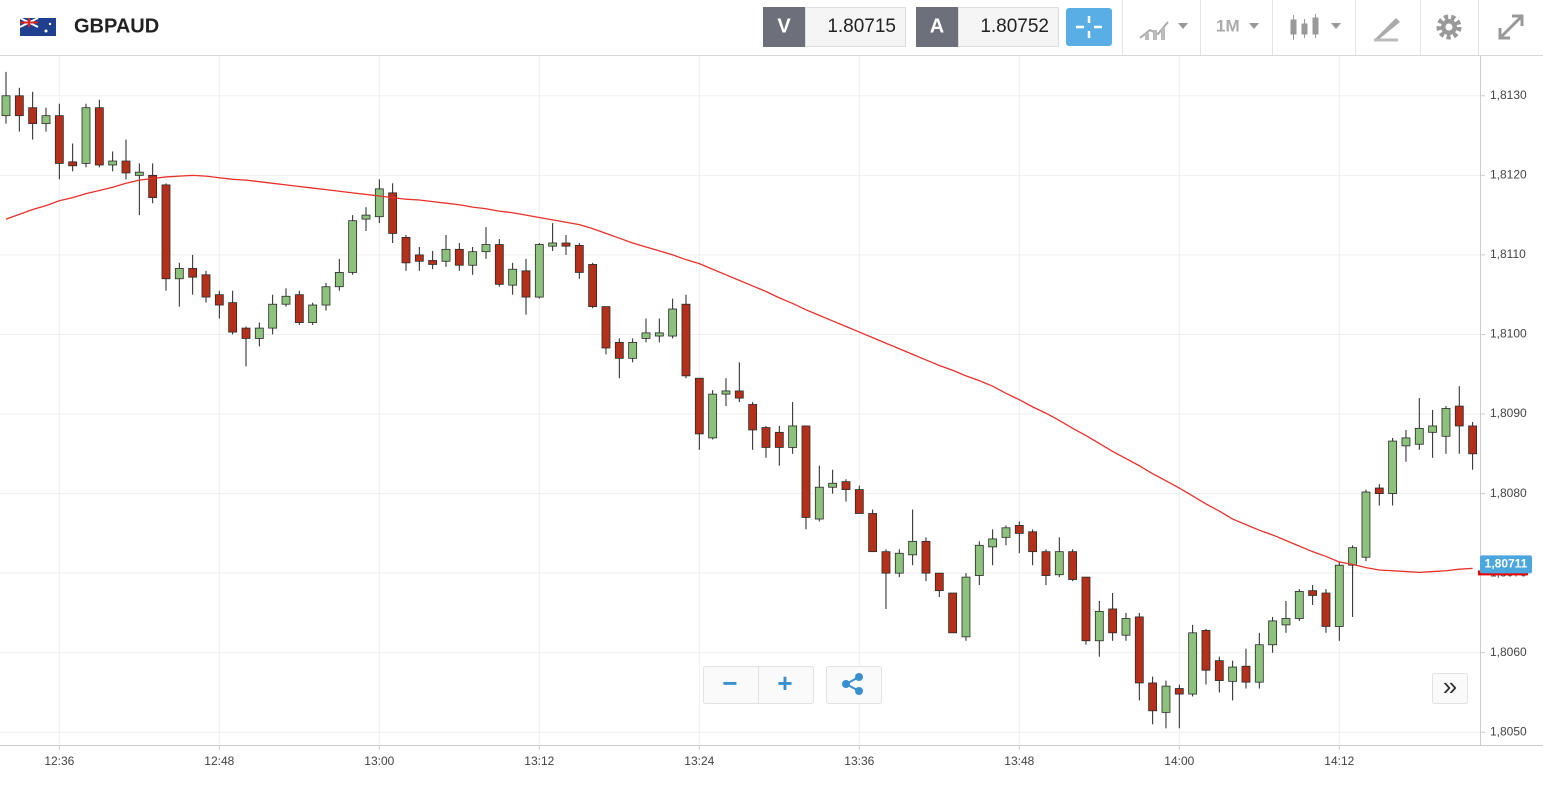  What do you see at coordinates (1315, 27) in the screenshot?
I see `candle-style-button` at bounding box center [1315, 27].